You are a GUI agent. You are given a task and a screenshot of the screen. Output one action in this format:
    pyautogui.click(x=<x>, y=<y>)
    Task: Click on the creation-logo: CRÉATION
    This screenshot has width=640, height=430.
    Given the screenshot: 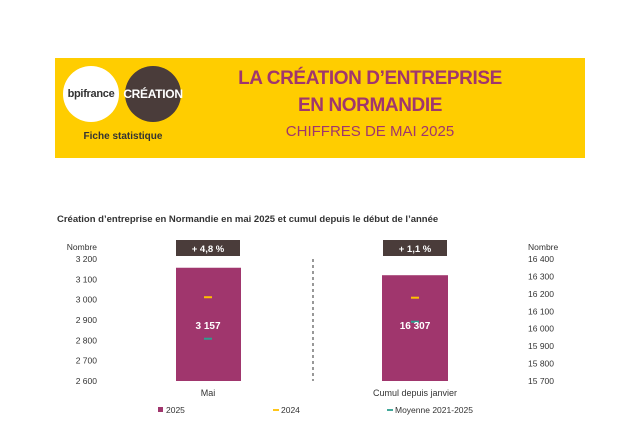 What is the action you would take?
    pyautogui.click(x=153, y=94)
    